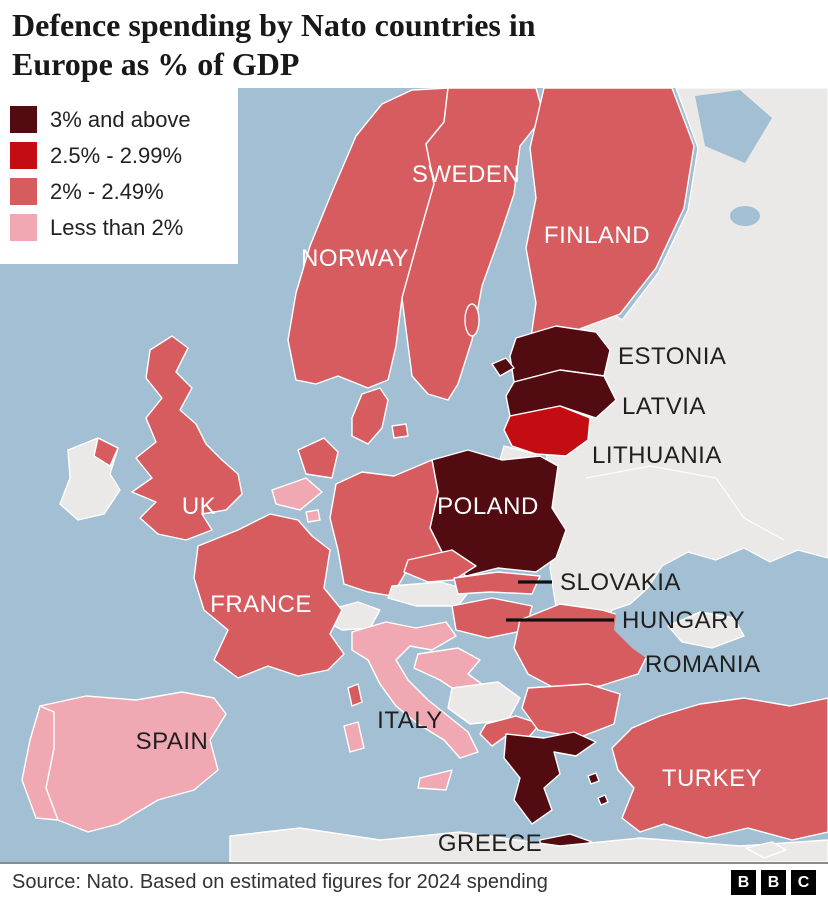 The height and width of the screenshot is (901, 828). Describe the element at coordinates (116, 155) in the screenshot. I see `legend-label: 2.5% - 2.99%` at that location.